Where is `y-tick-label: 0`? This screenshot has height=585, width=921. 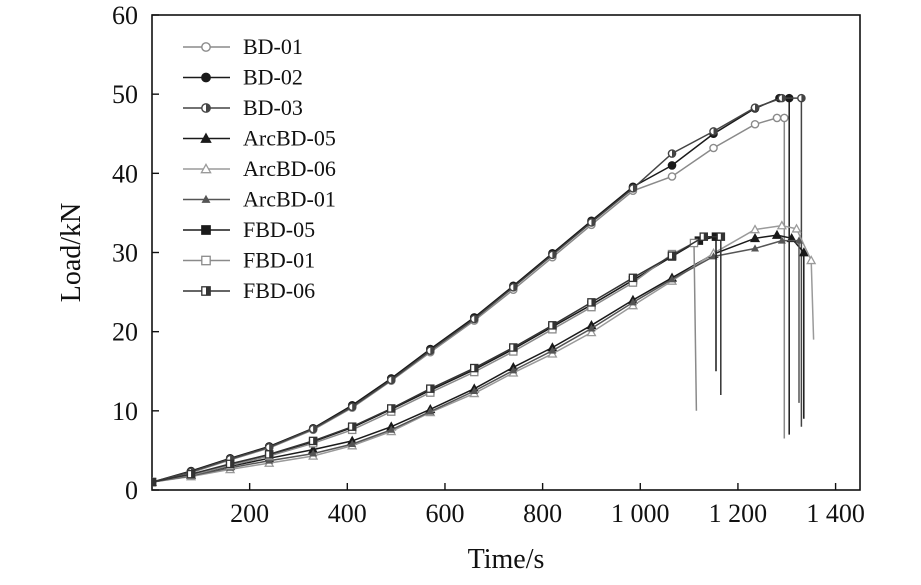 y-tick-label: 0 is located at coordinates (131, 490).